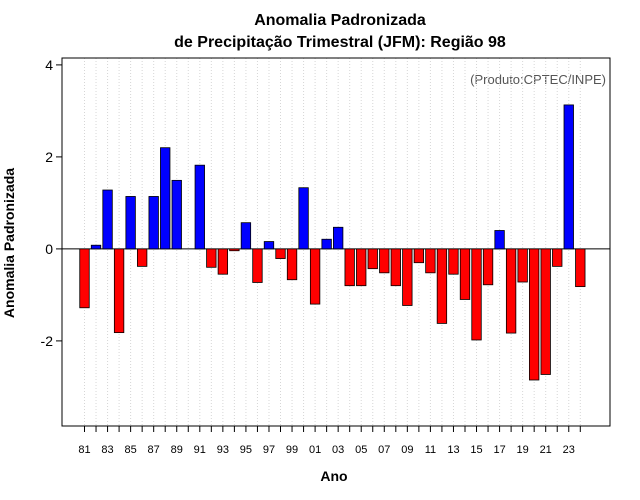  Describe the element at coordinates (130, 450) in the screenshot. I see `x-tick-label: 85` at that location.